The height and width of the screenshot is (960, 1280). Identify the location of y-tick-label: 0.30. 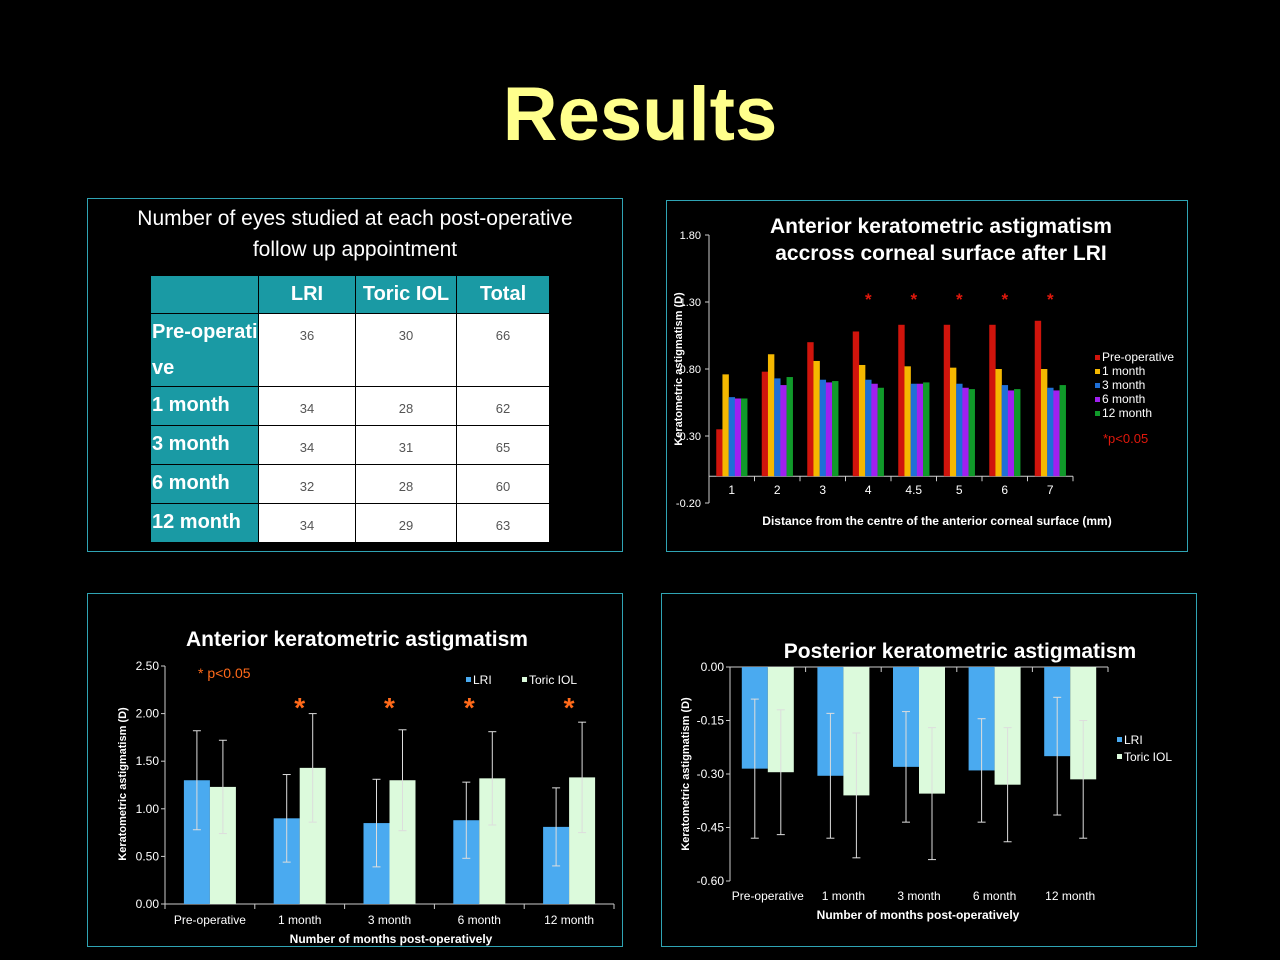
(690, 437).